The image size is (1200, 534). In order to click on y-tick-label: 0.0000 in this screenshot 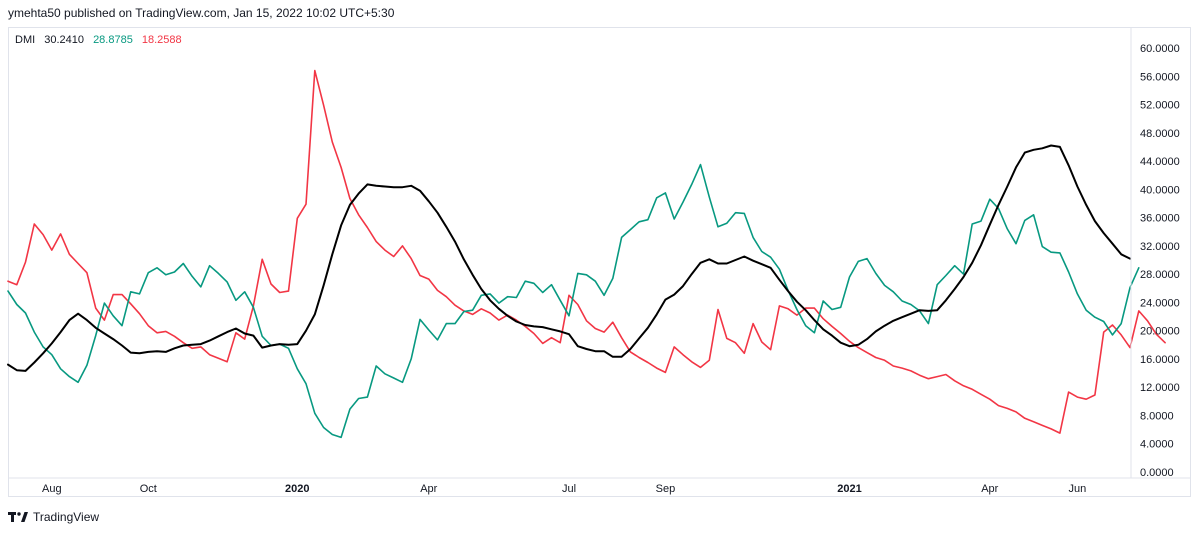, I will do `click(1157, 473)`.